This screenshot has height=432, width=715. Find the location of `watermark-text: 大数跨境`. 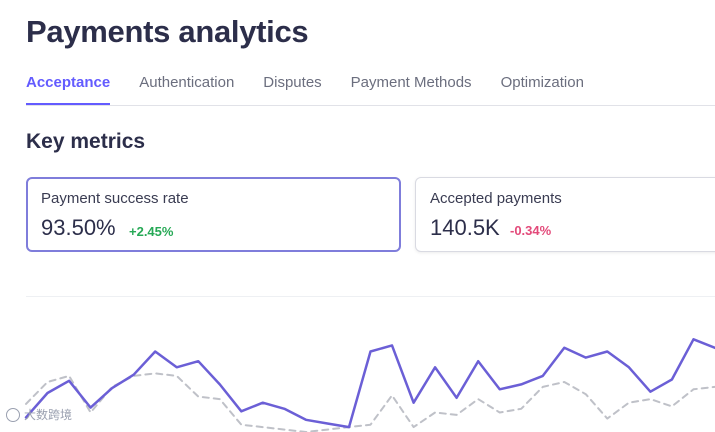

watermark-text: 大数跨境 is located at coordinates (48, 415).